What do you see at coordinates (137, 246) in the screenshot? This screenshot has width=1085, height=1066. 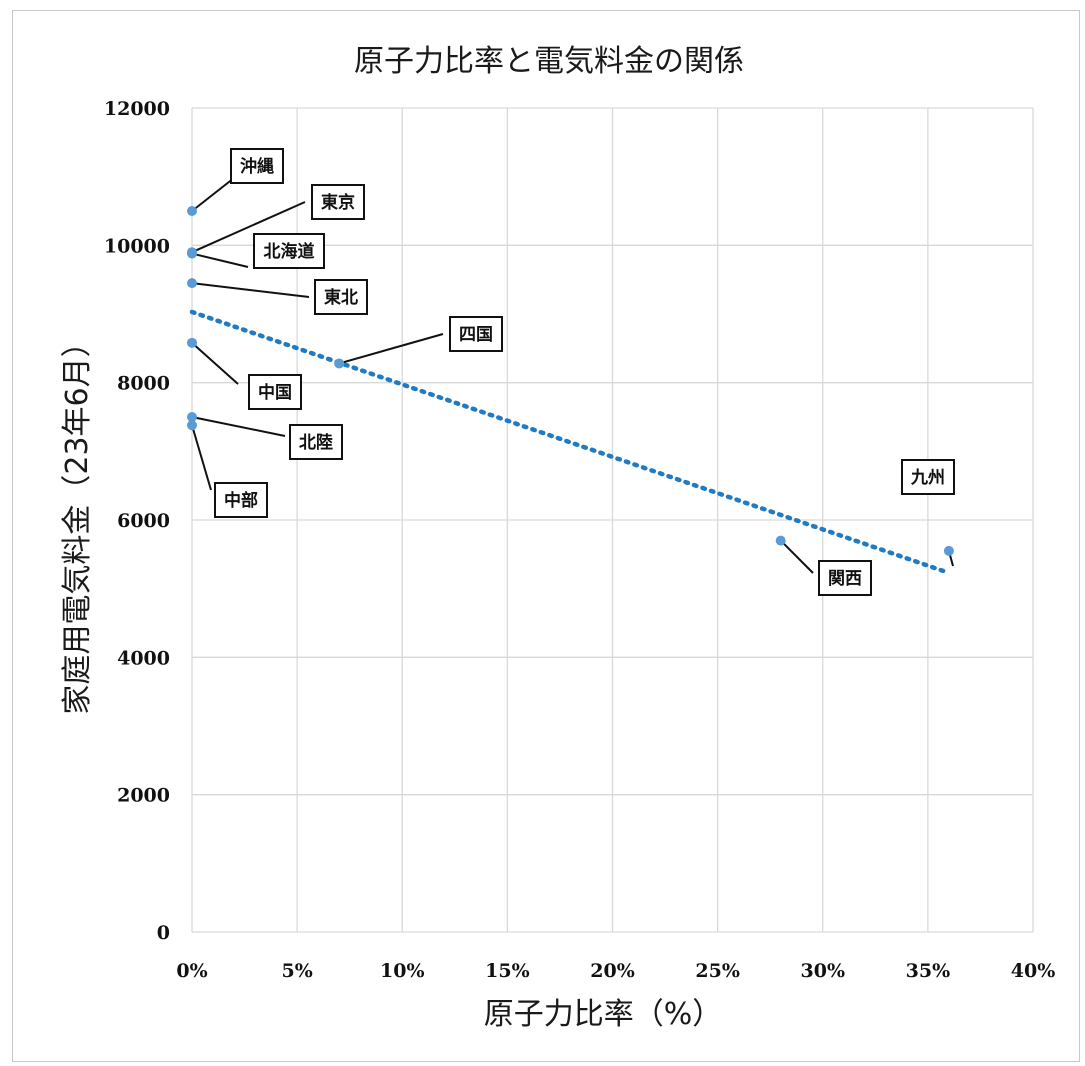 I see `y-tick-label: 10000` at bounding box center [137, 246].